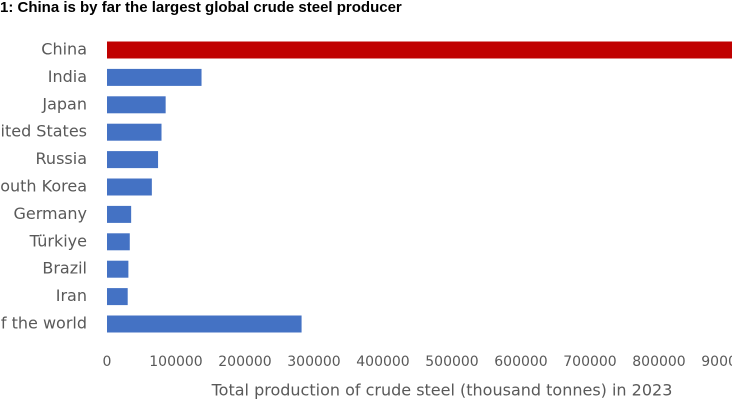 Image resolution: width=732 pixels, height=409 pixels. I want to click on y-tick-label: Türkiye, so click(58, 240).